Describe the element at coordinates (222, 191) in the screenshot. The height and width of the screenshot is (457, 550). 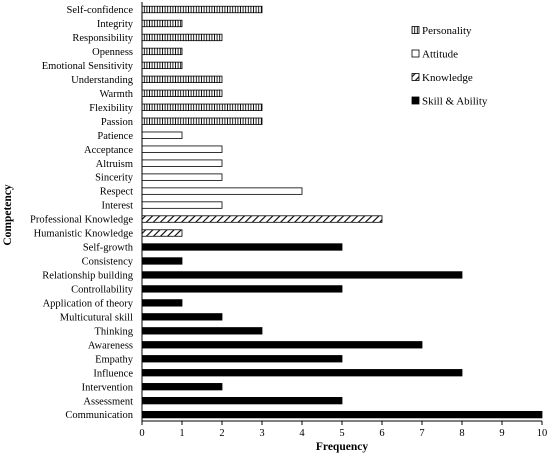
I see `bar-respect` at that location.